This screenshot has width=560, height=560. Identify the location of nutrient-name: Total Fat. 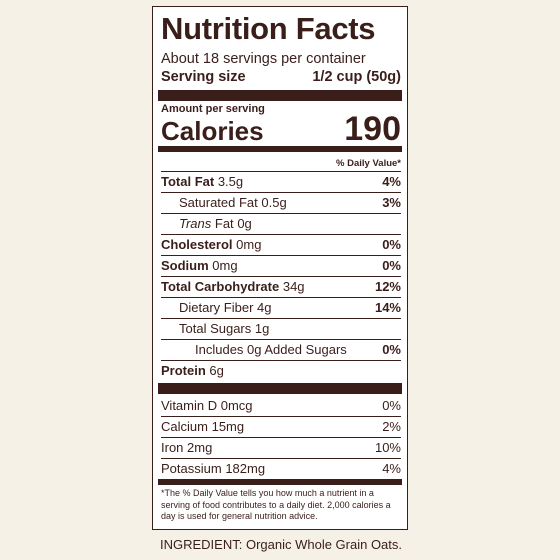
(188, 181).